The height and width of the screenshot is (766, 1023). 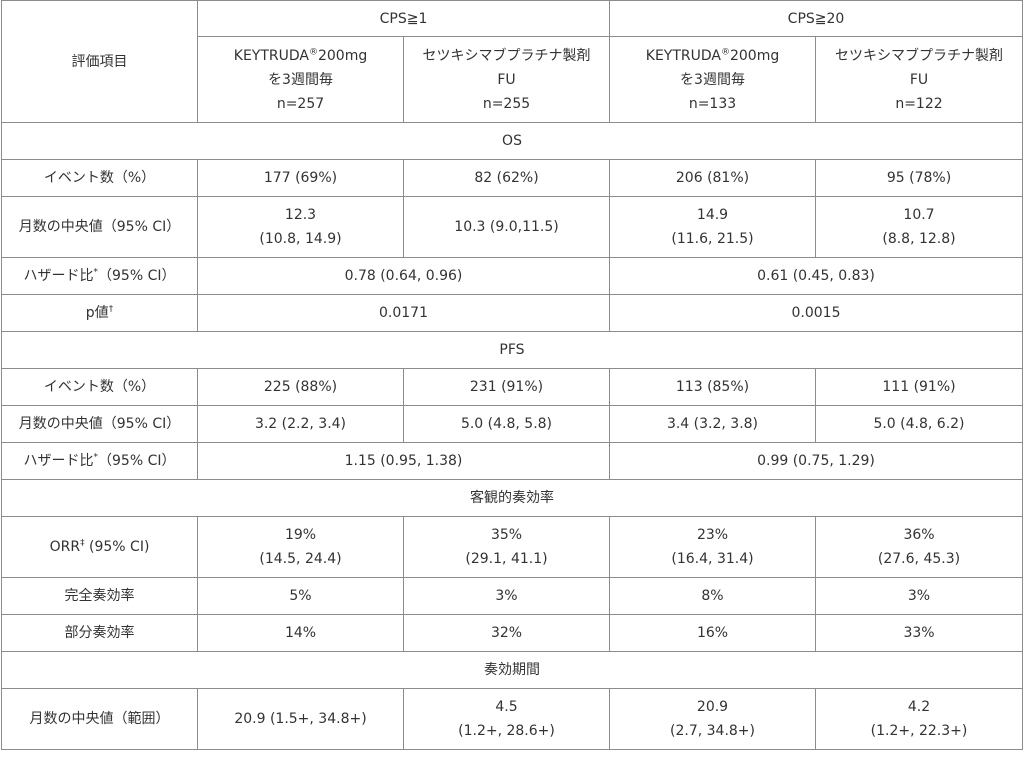 I want to click on table-row: p値† 0.0171 0.0015, so click(x=512, y=313).